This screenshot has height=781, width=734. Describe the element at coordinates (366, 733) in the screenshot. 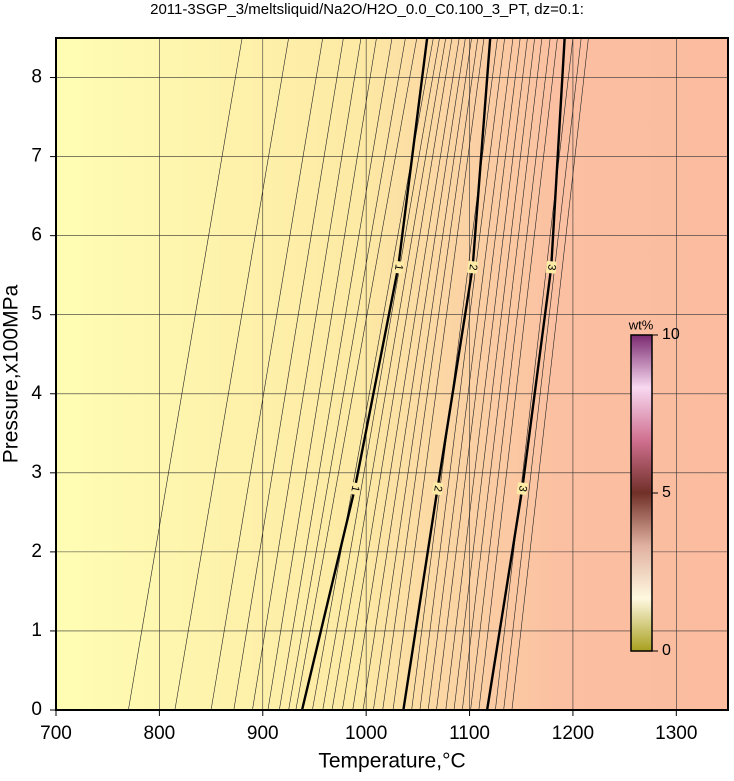

I see `x-tick-label: 1000` at that location.